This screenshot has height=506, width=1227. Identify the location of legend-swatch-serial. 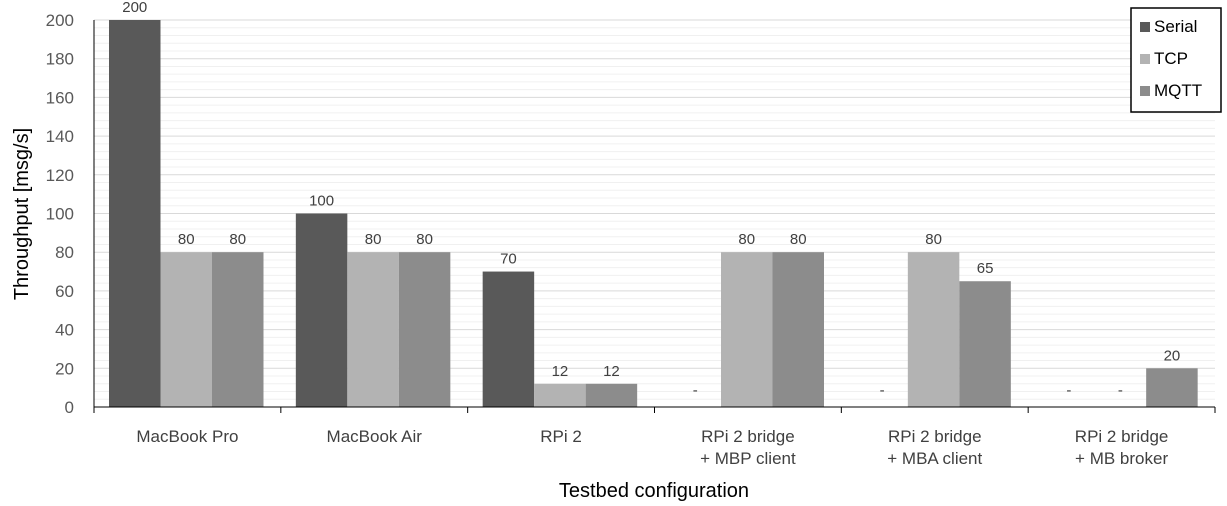
(1145, 27).